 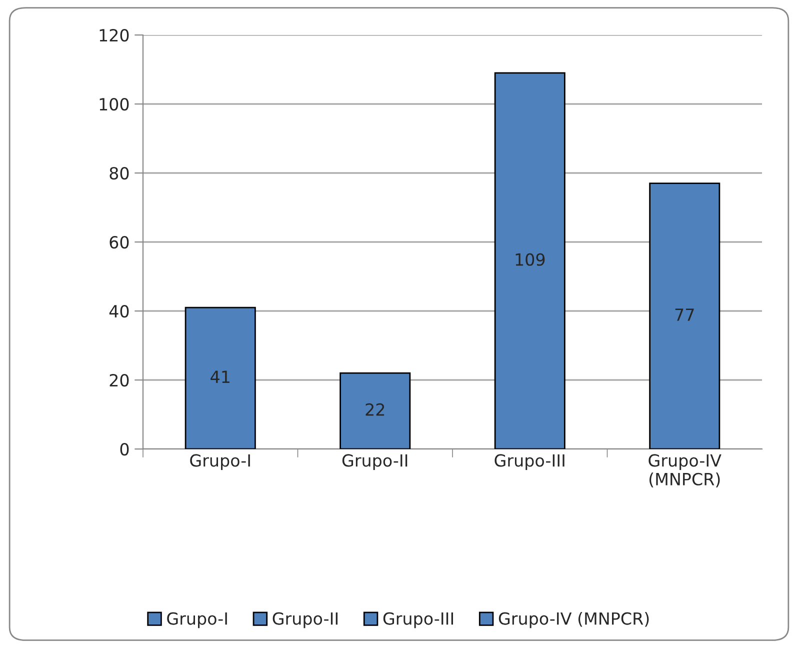 I want to click on y-tick-label: 60, so click(x=119, y=242).